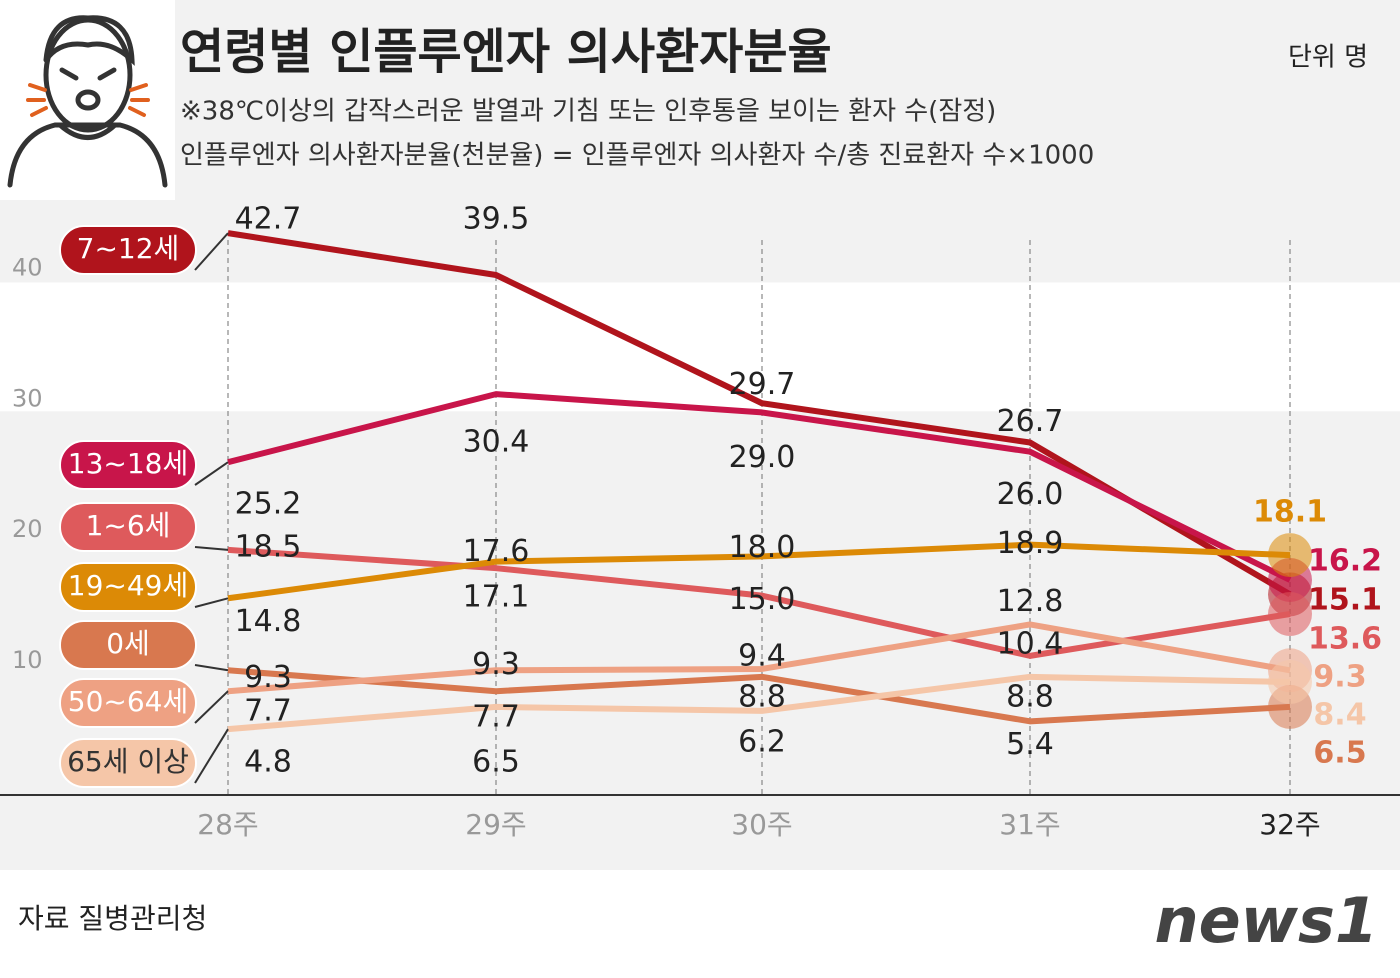 The width and height of the screenshot is (1400, 978). What do you see at coordinates (227, 824) in the screenshot?
I see `x-tick-label: 28주` at bounding box center [227, 824].